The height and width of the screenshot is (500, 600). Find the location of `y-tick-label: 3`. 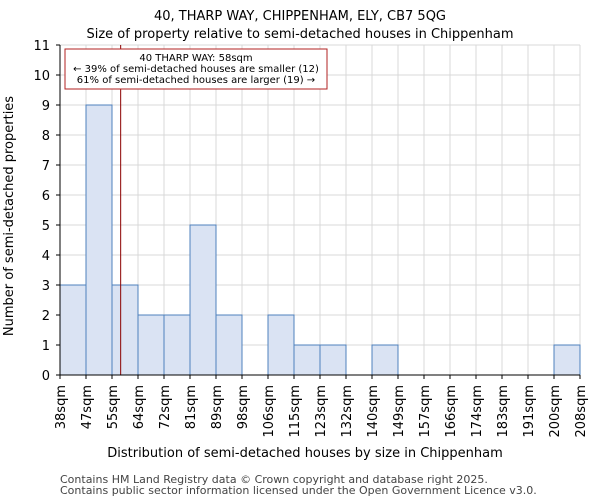

y-tick-label: 3 is located at coordinates (46, 286).